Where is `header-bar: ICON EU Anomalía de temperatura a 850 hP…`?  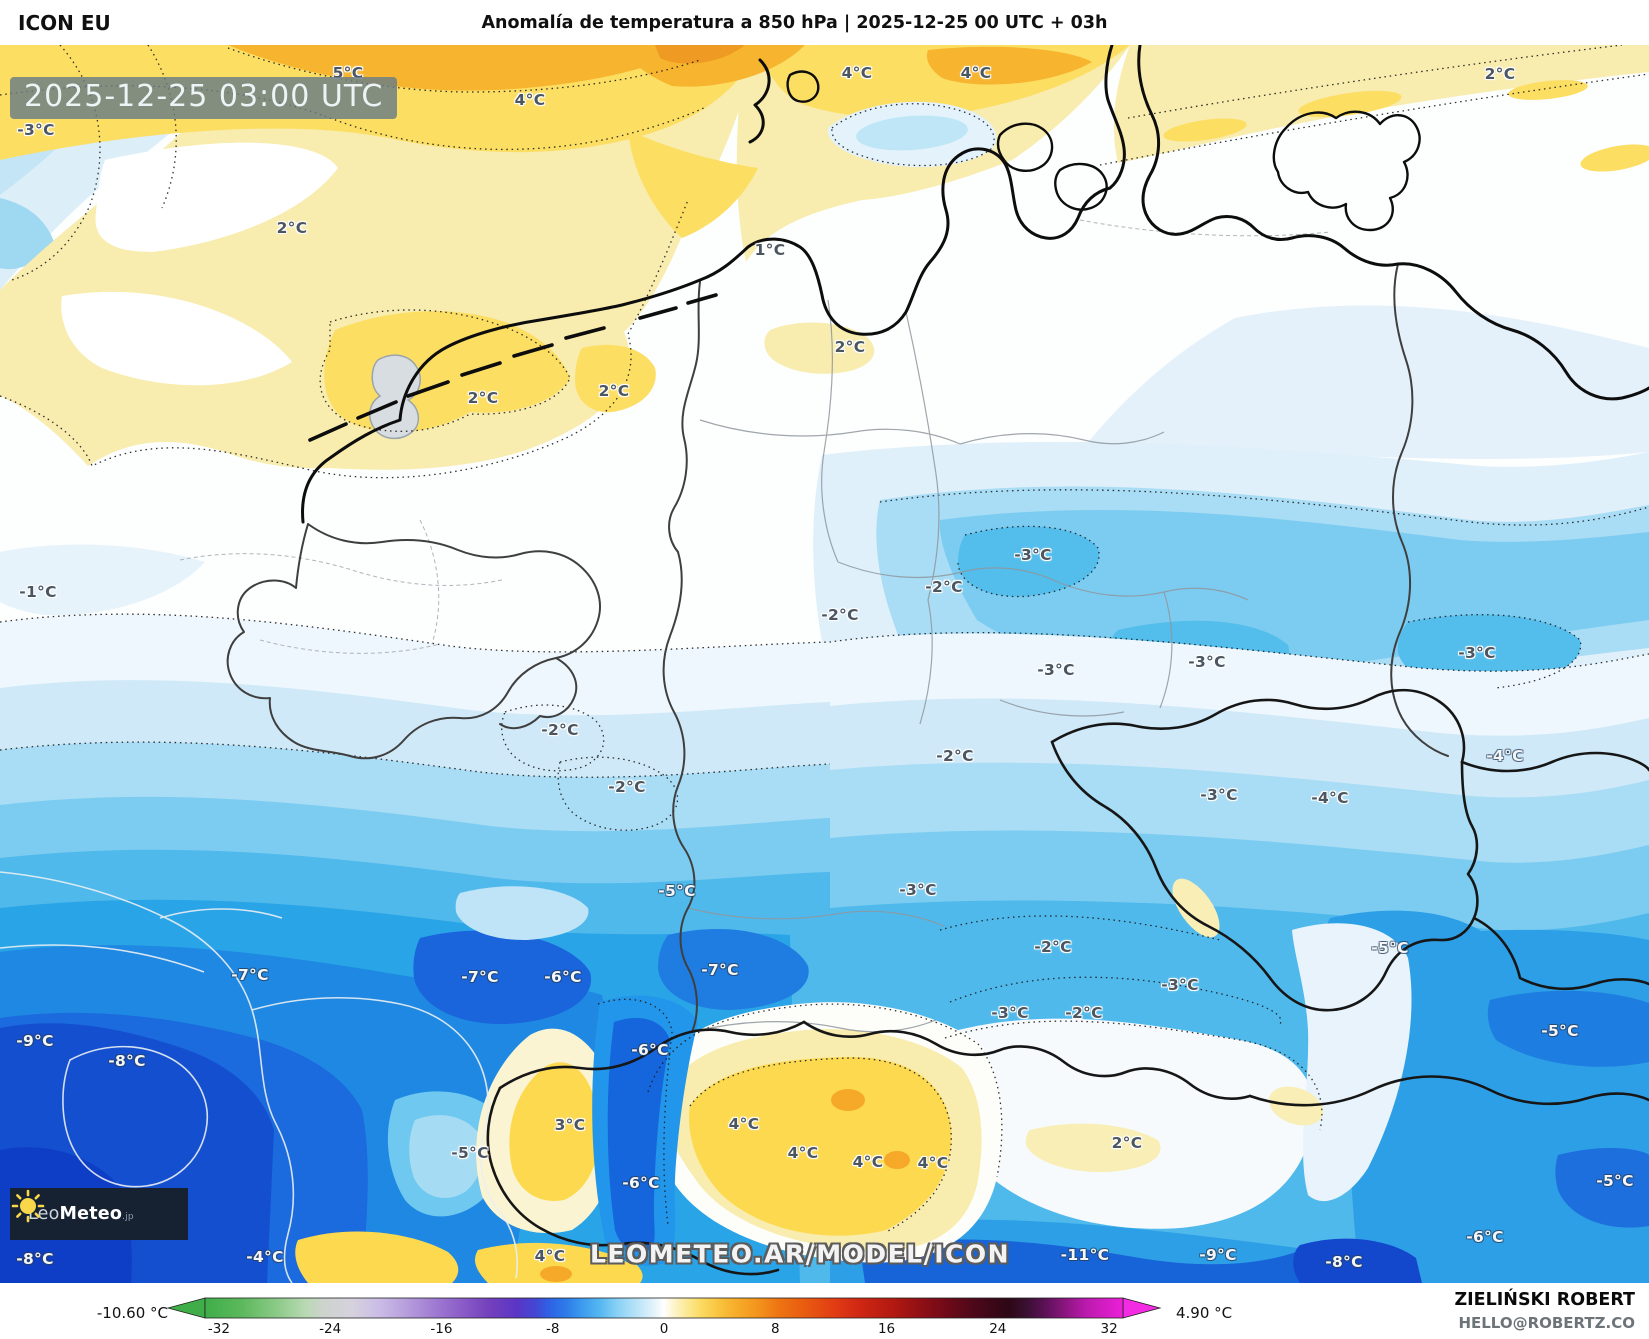 header-bar: ICON EU Anomalía de temperatura a 850 hP… is located at coordinates (824, 22).